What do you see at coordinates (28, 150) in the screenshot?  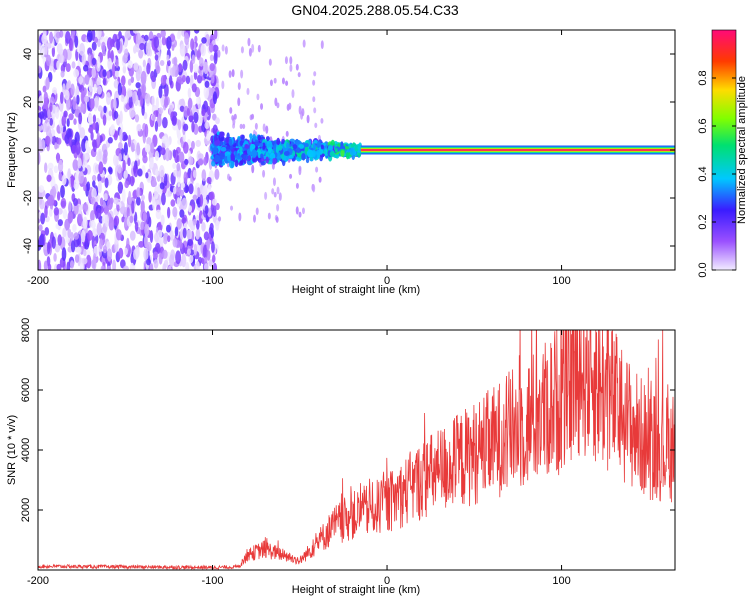 I see `y-tick-label: 0` at bounding box center [28, 150].